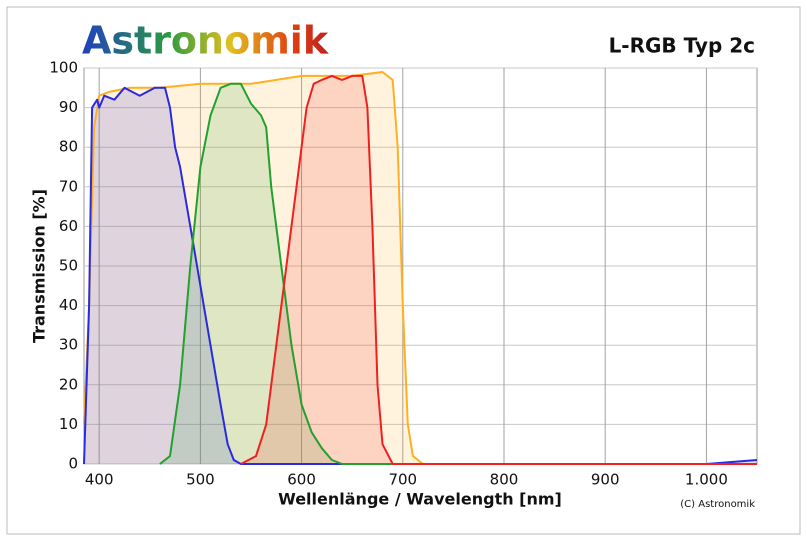 This screenshot has width=807, height=541. Describe the element at coordinates (682, 46) in the screenshot. I see `chart-title: L-RGB Typ 2c` at that location.